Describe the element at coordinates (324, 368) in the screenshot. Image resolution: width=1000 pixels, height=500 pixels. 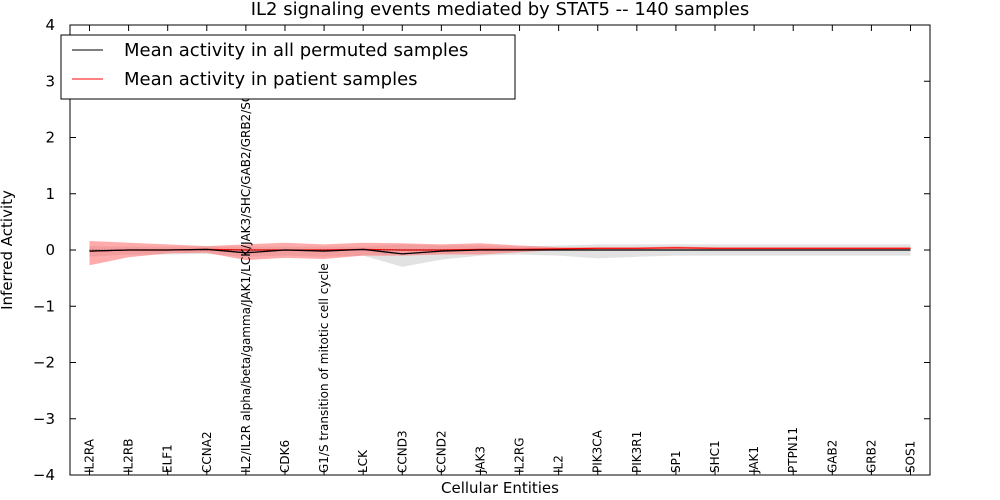
I see `x-category-label: G1/S transition of mitotic cell cycle` at that location.